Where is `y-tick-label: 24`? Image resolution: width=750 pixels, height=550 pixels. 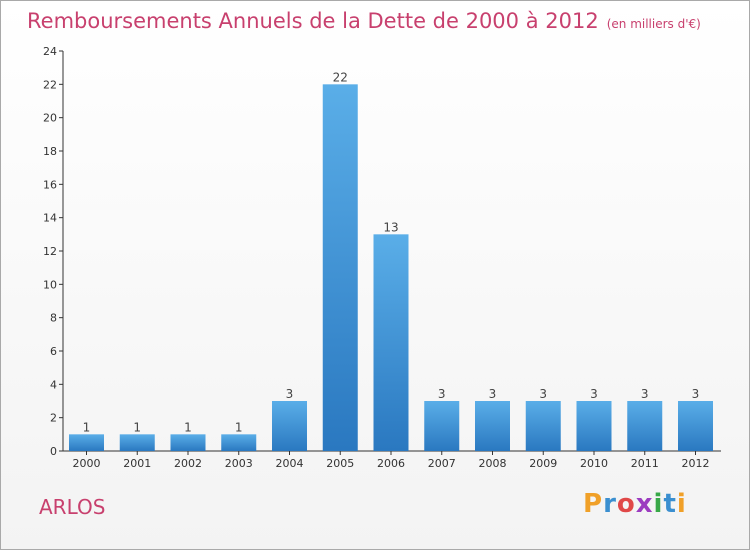
y-tick-label: 24 is located at coordinates (50, 51).